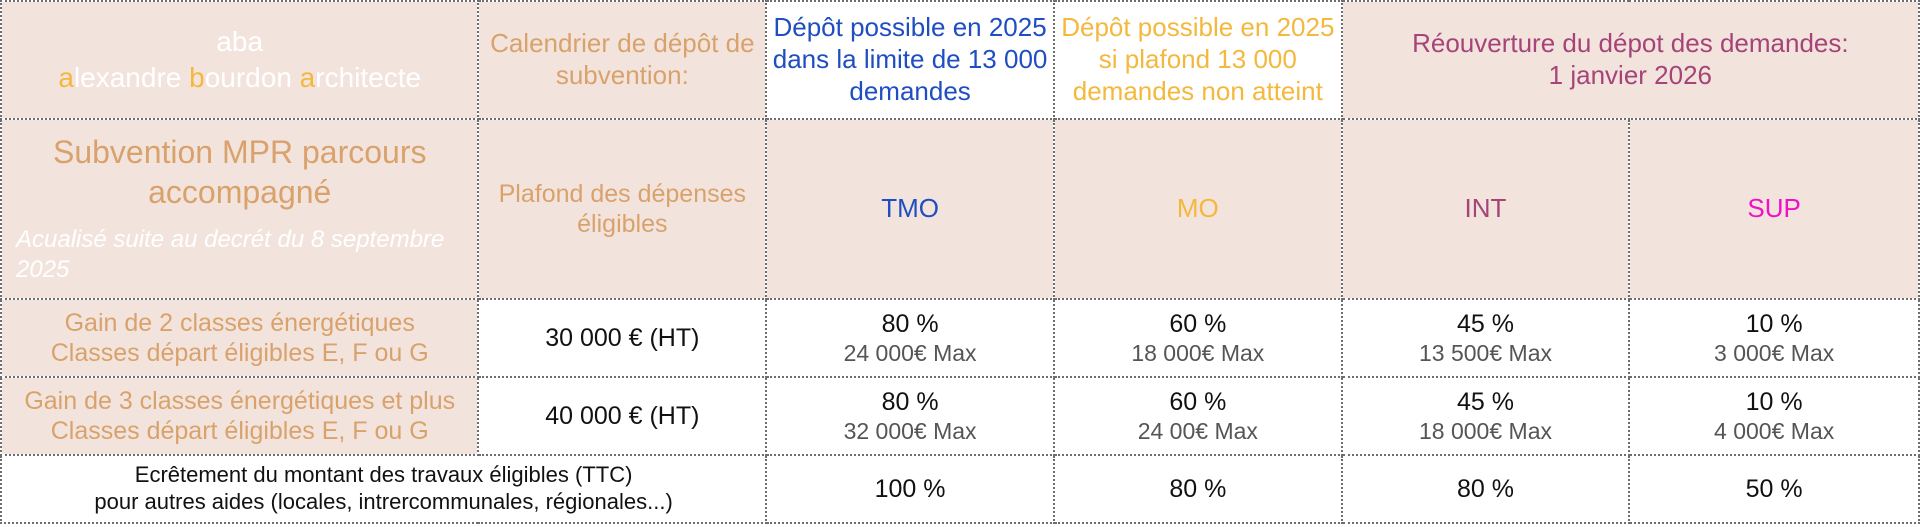 The image size is (1920, 527). What do you see at coordinates (622, 209) in the screenshot?
I see `ceiling-label: Plafond des dépenses éligibles` at bounding box center [622, 209].